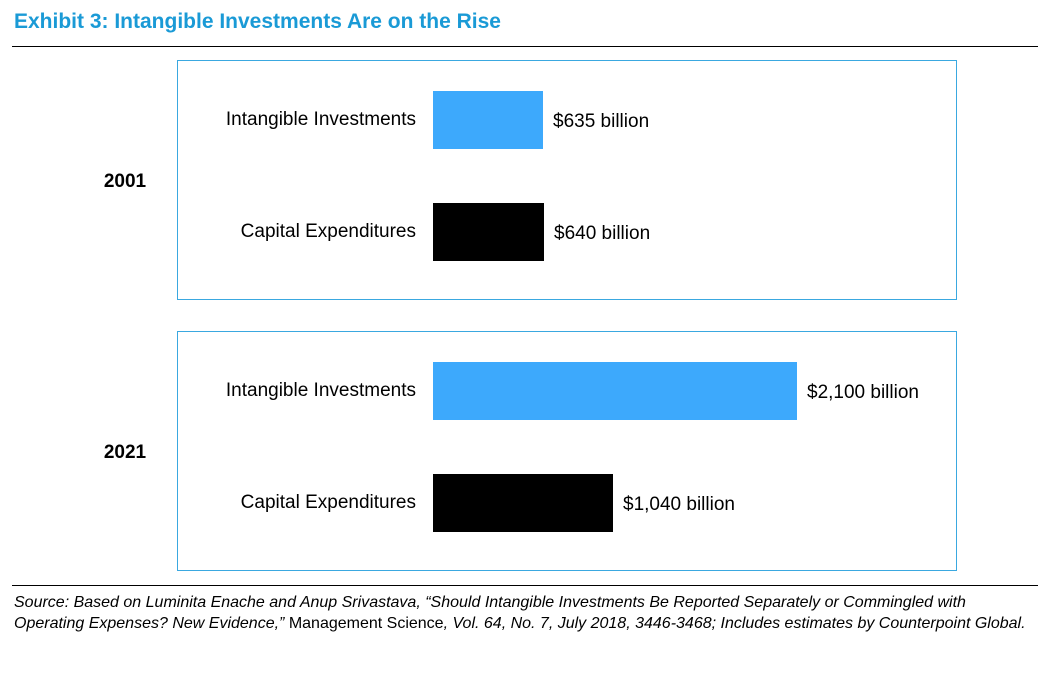 The width and height of the screenshot is (1052, 673). Describe the element at coordinates (525, 585) in the screenshot. I see `bottom-divider` at that location.